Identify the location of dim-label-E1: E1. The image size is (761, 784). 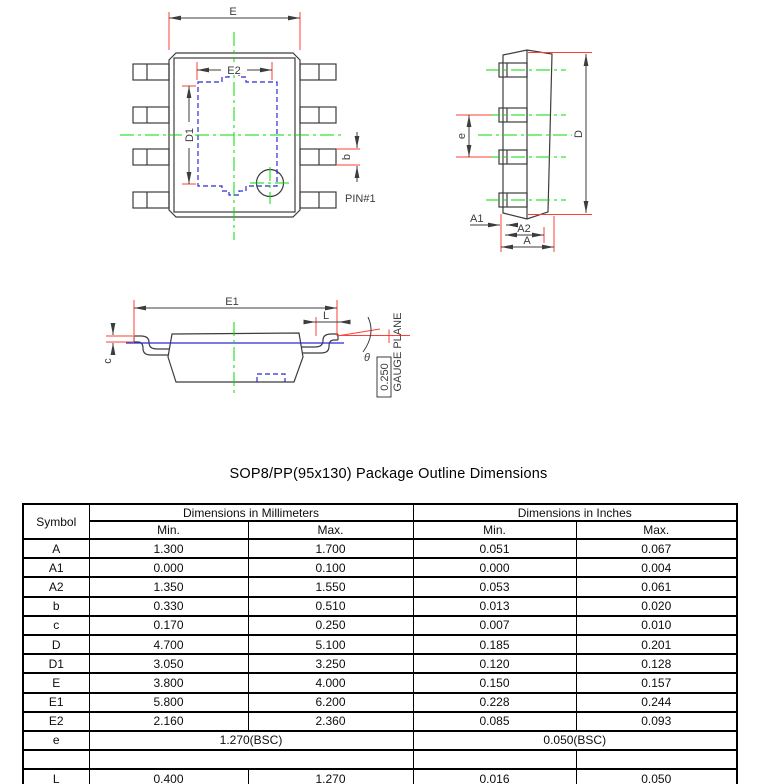
(231, 302).